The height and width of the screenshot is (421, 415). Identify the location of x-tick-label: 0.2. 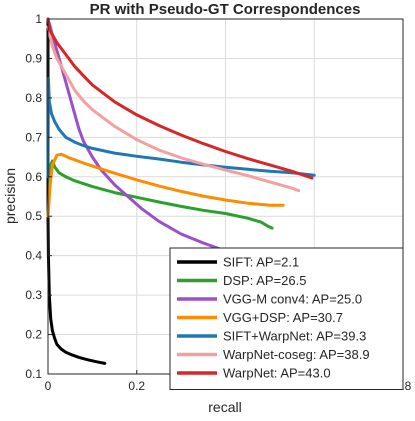
(136, 386).